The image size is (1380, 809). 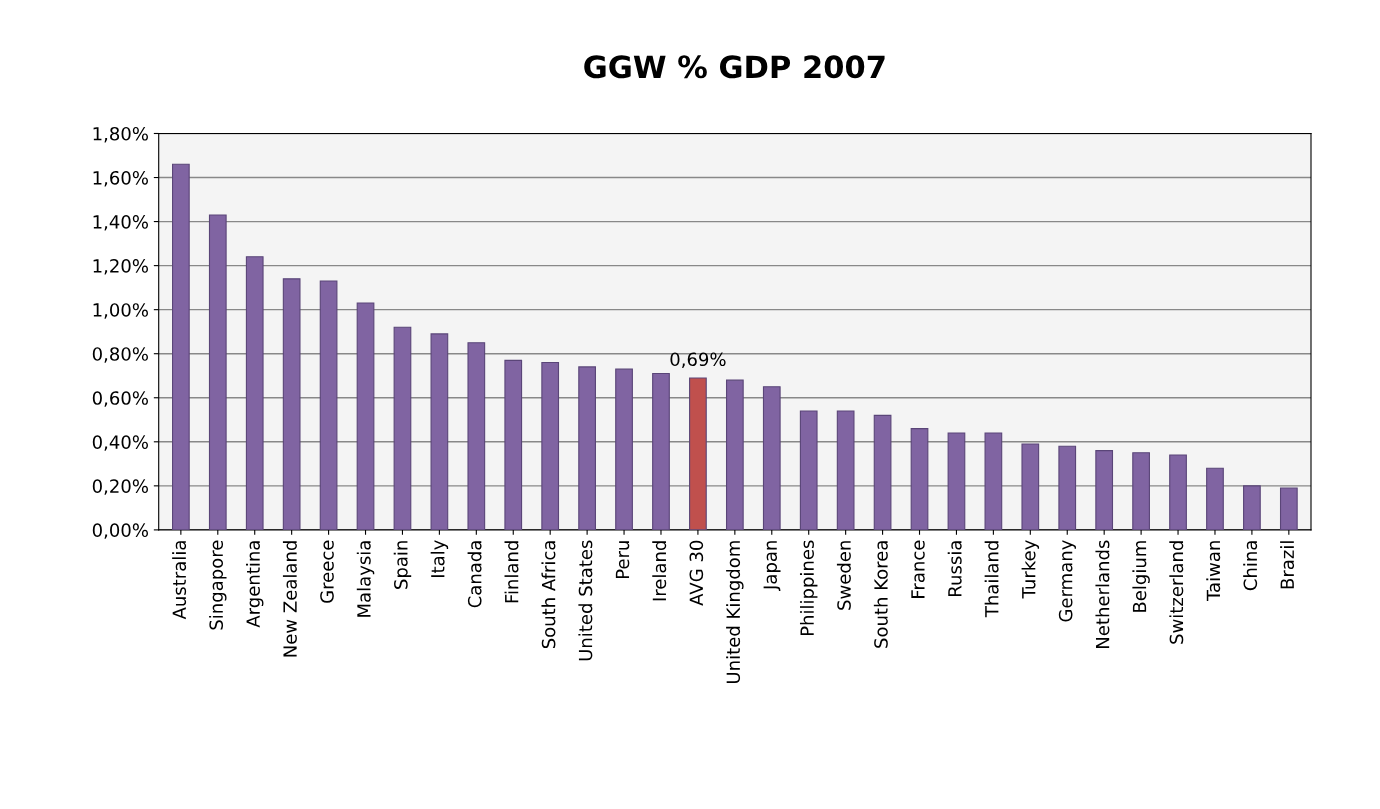 What do you see at coordinates (1287, 565) in the screenshot?
I see `x-tick-label: Brazil` at bounding box center [1287, 565].